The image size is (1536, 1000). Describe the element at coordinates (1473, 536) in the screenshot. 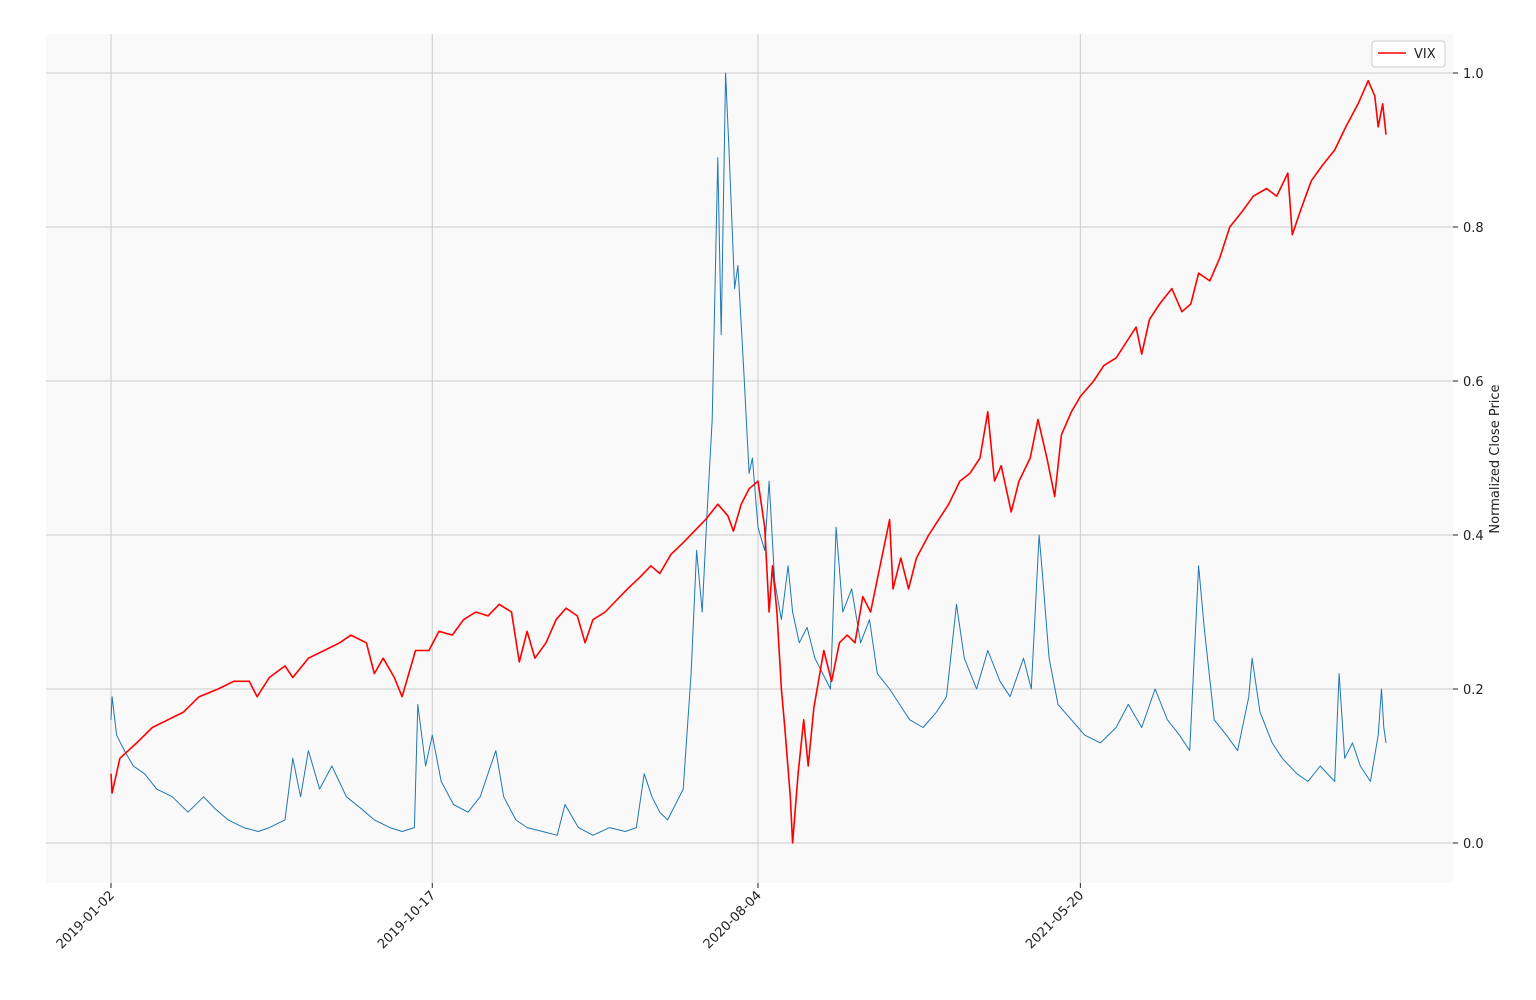

I see `y-tick-label: 0.4` at that location.